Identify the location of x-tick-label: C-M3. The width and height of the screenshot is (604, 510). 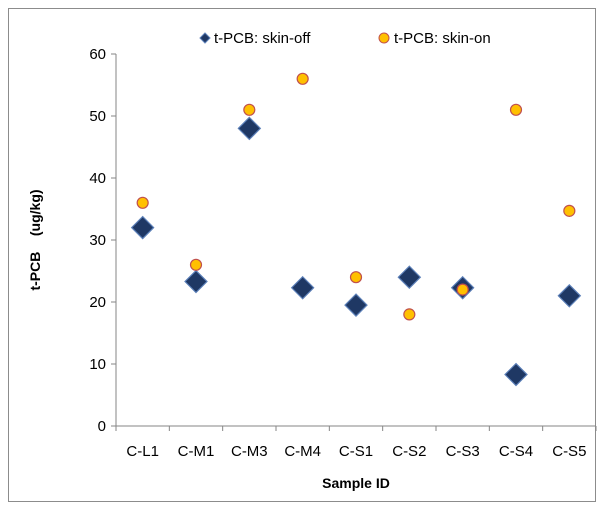
(249, 451).